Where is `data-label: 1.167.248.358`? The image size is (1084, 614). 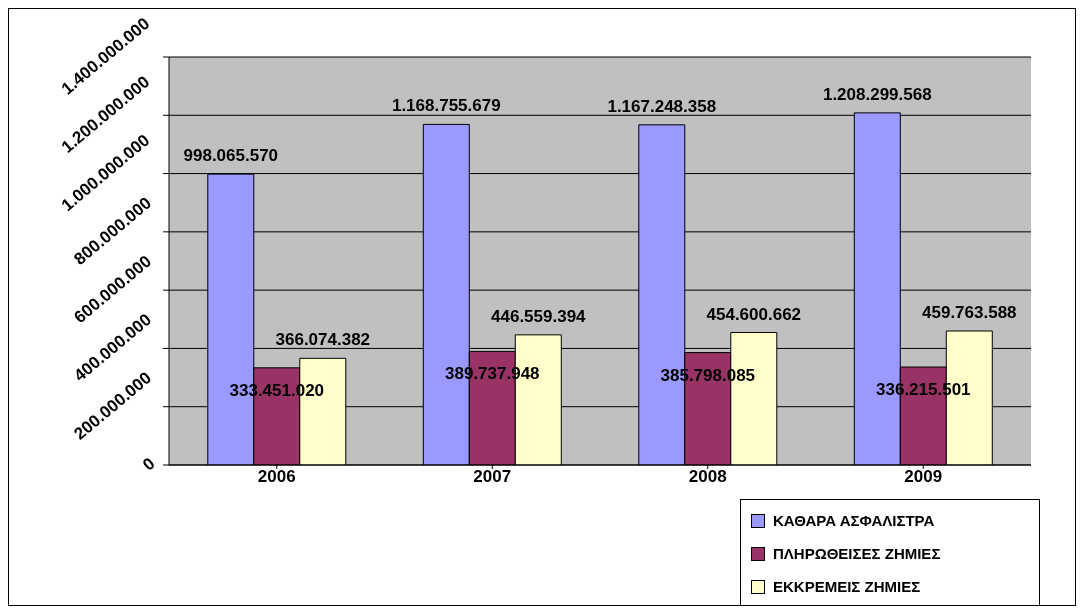 data-label: 1.167.248.358 is located at coordinates (662, 106).